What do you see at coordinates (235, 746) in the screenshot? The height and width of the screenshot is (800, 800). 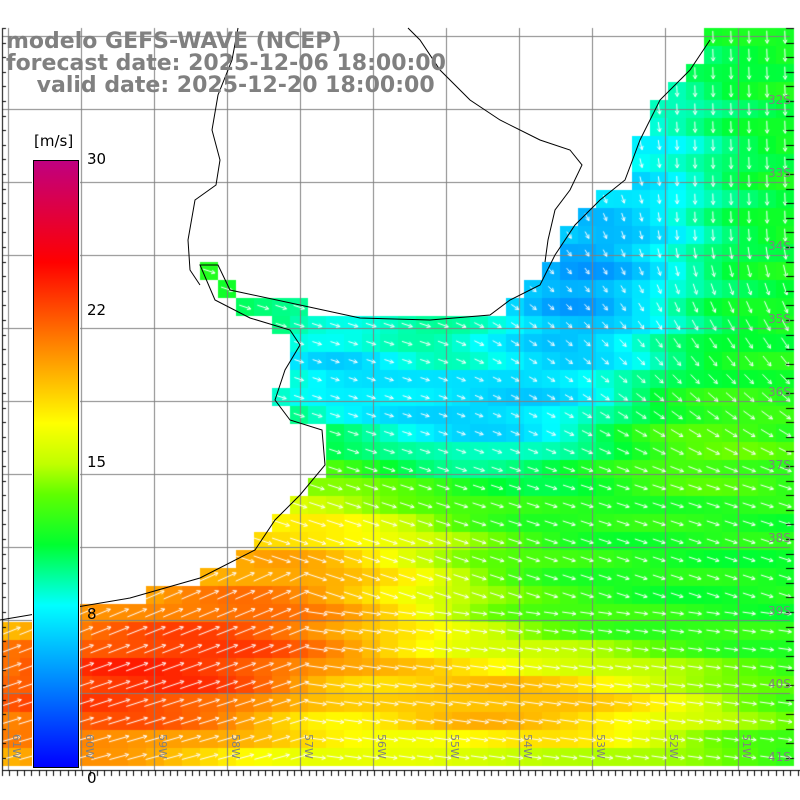 I see `longitude-label: 58W` at bounding box center [235, 746].